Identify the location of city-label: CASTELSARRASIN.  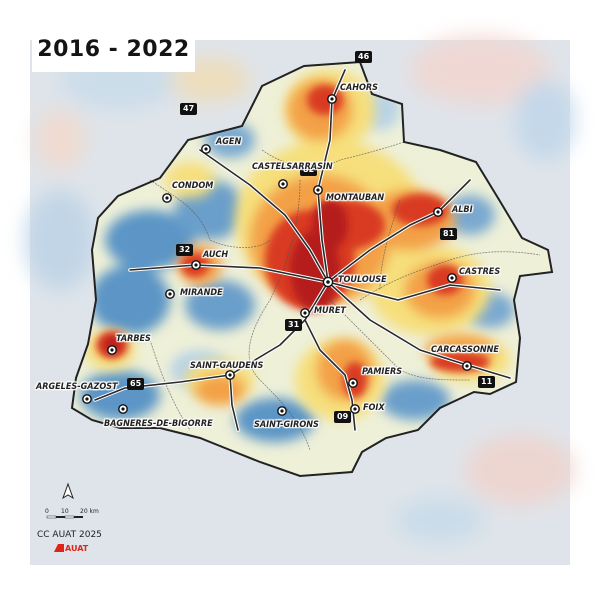
(292, 167).